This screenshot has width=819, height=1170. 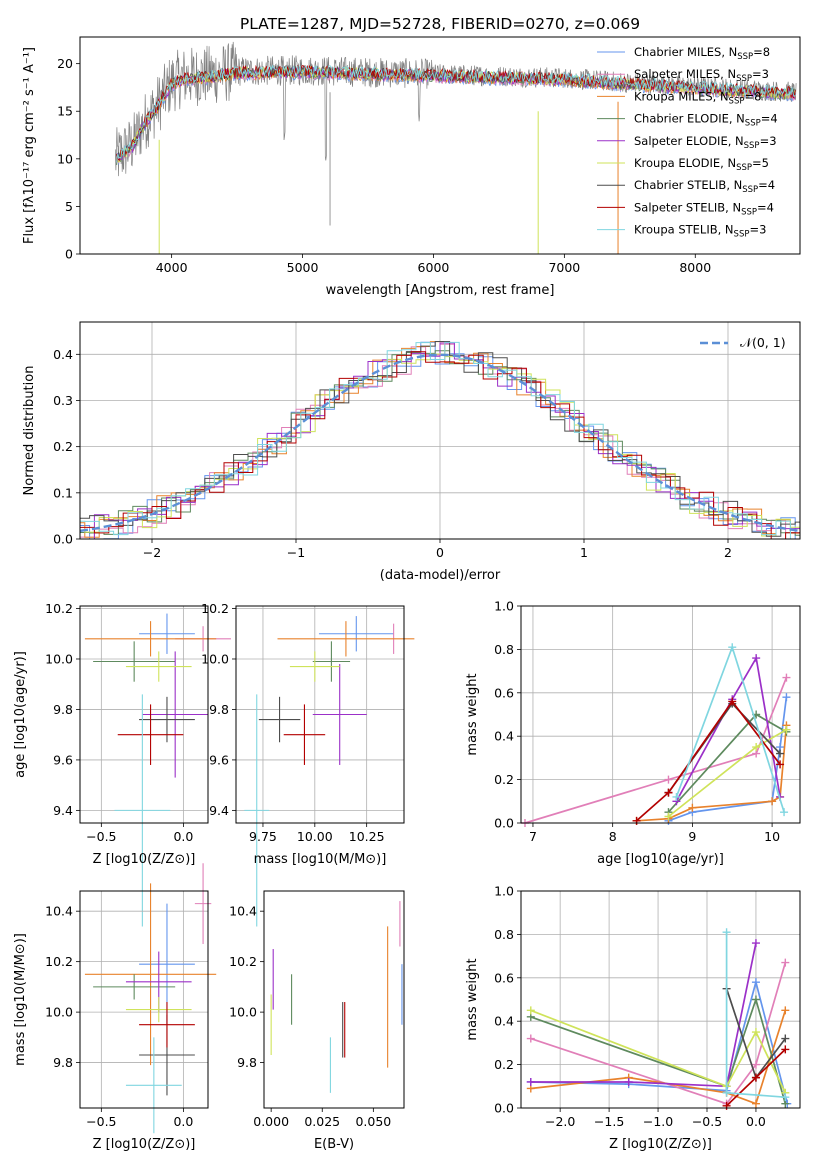 What do you see at coordinates (504, 977) in the screenshot?
I see `y-tick-label: 0.6` at bounding box center [504, 977].